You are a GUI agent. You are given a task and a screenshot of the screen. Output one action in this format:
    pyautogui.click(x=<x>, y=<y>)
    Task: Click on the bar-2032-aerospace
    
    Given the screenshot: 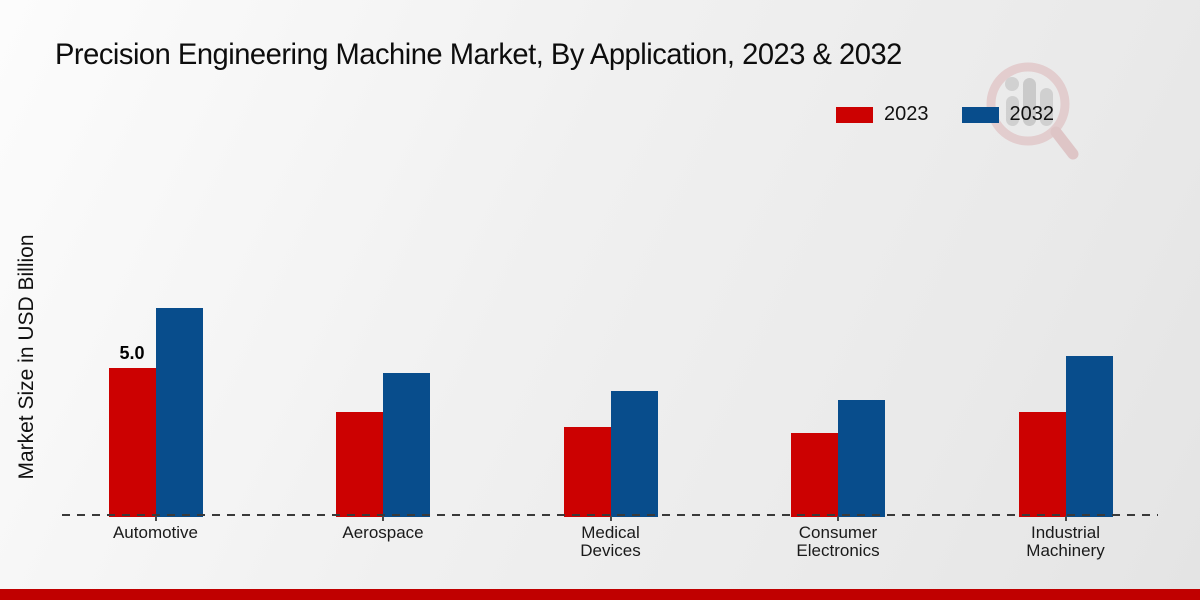 What is the action you would take?
    pyautogui.click(x=406, y=445)
    